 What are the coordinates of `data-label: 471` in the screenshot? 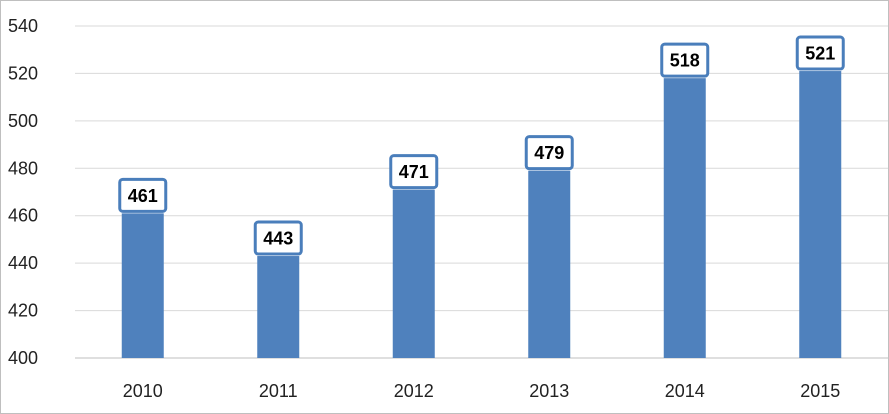 It's located at (414, 172).